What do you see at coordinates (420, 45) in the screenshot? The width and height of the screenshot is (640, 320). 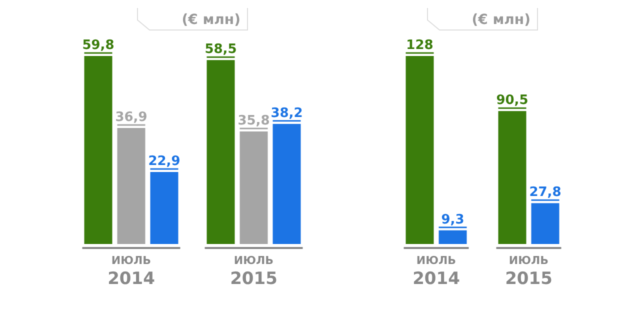 I see `data-label: 128` at bounding box center [420, 45].